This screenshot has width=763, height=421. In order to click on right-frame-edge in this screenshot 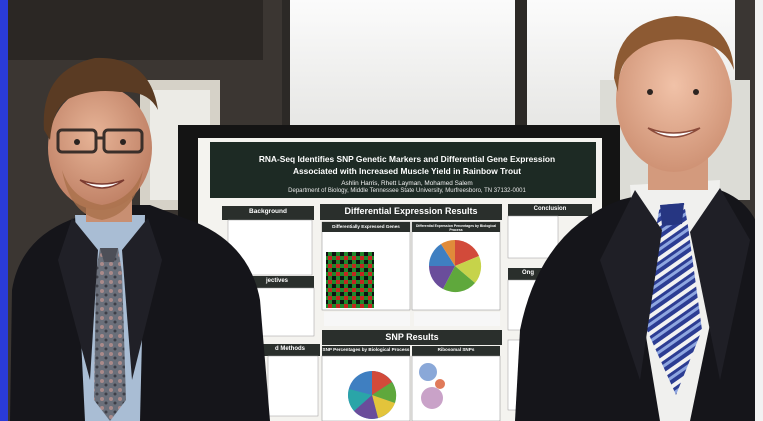, I will do `click(759, 210)`.